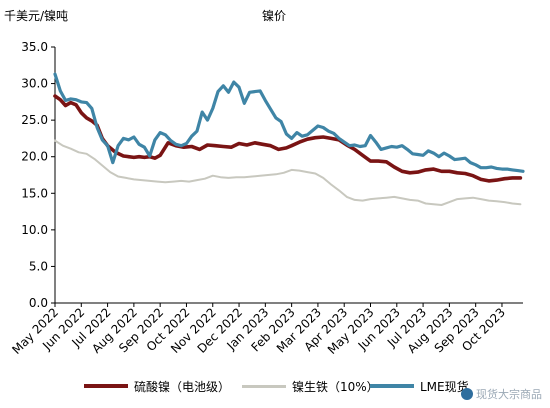 Image resolution: width=550 pixels, height=408 pixels. I want to click on y-tick-label: 0.0, so click(38, 303).